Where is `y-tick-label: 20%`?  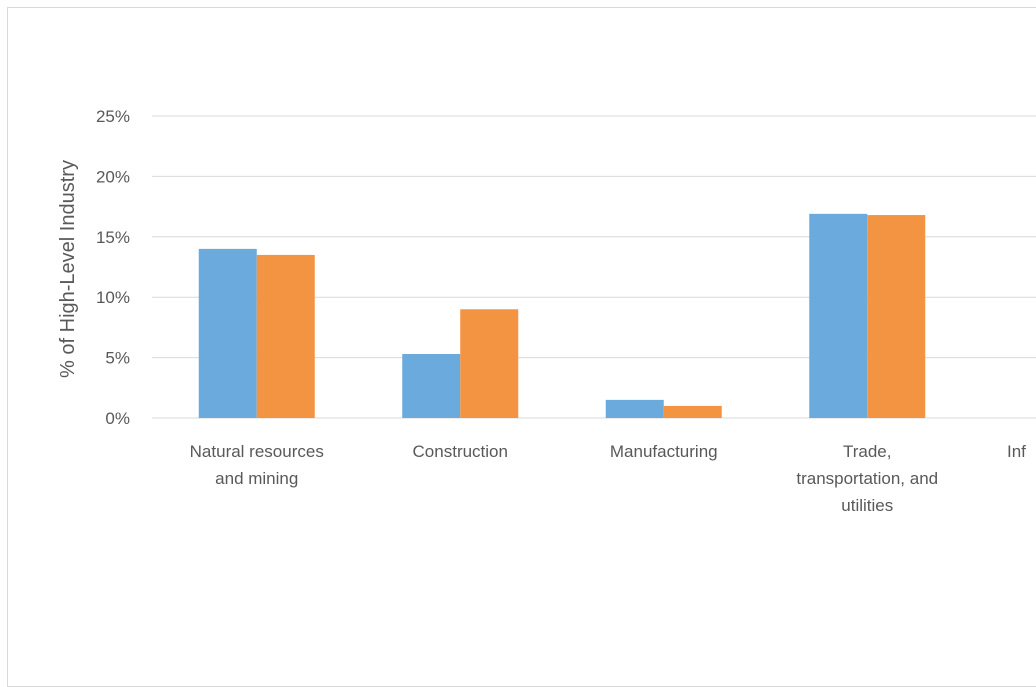
y-tick-label: 20% is located at coordinates (113, 176).